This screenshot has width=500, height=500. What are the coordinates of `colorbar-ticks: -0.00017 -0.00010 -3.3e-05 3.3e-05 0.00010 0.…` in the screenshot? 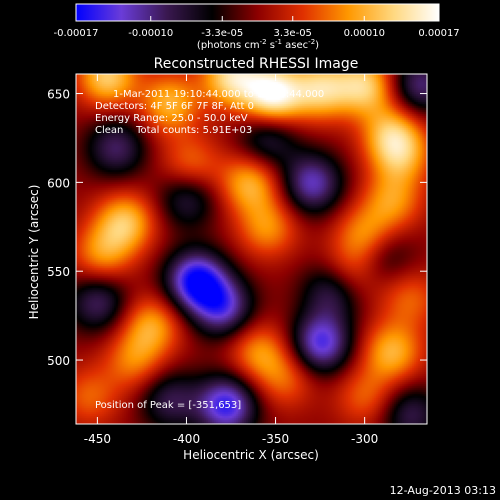 It's located at (257, 27).